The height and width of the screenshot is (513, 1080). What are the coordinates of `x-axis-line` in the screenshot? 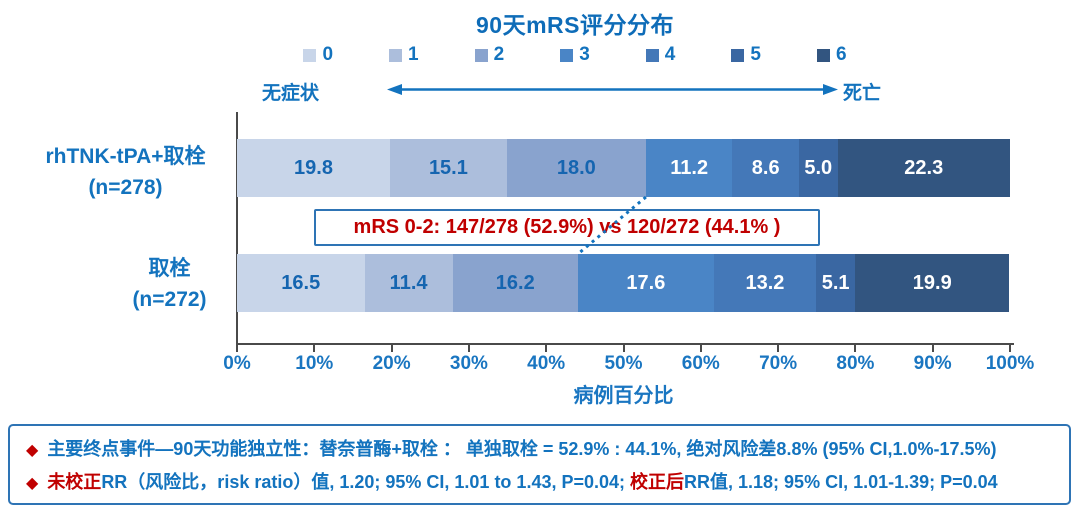 It's located at (625, 344).